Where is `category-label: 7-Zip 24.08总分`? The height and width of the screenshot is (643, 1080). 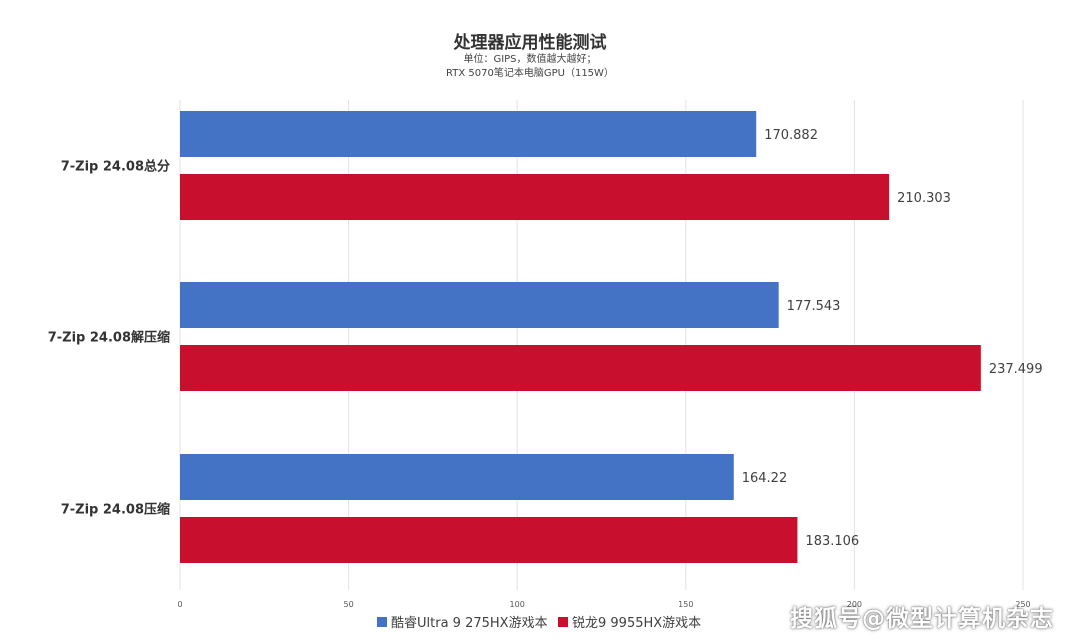
category-label: 7-Zip 24.08总分 is located at coordinates (115, 167).